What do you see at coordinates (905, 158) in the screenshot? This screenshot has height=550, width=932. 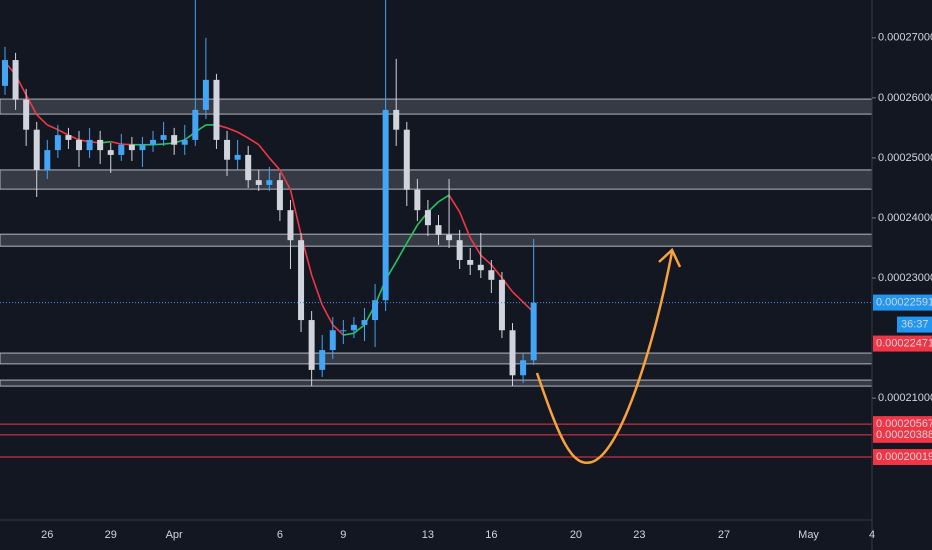 I see `y-tick-label: 0.00025000` at bounding box center [905, 158].